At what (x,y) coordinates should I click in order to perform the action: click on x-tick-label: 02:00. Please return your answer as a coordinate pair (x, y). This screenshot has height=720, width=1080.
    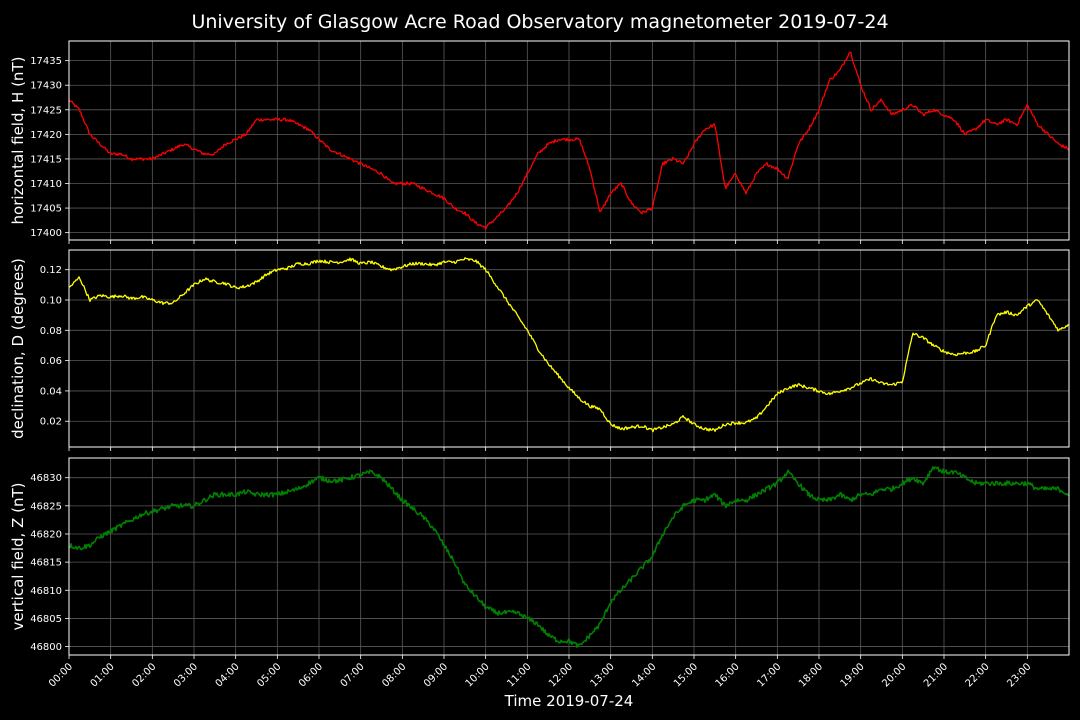
    Looking at the image, I should click on (144, 675).